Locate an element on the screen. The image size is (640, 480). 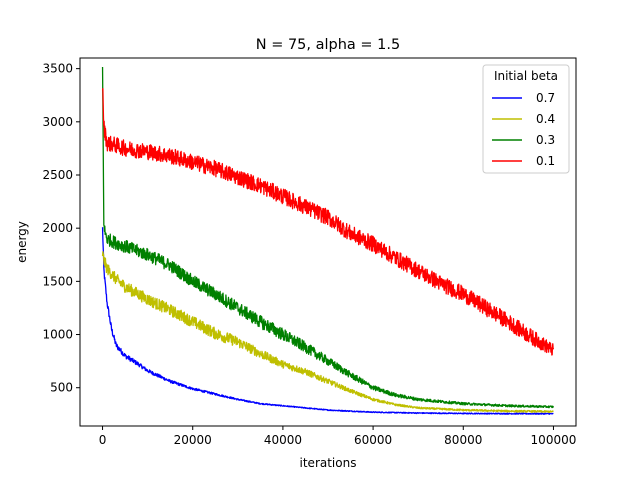
y-tick-label: 1000 is located at coordinates (57, 335).